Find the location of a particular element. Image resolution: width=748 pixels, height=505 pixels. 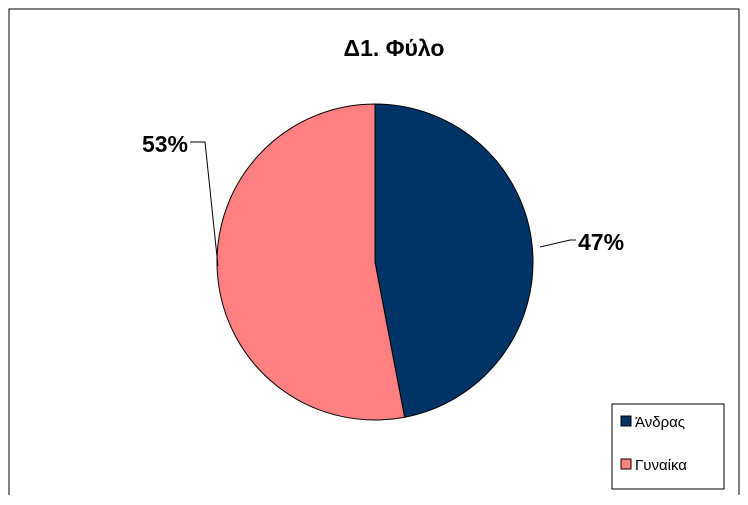

chart-title: Δ1. Φύλο is located at coordinates (394, 48).